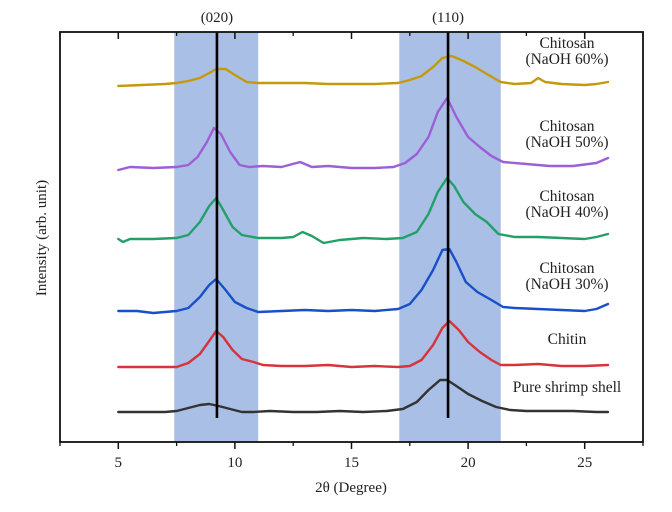 The height and width of the screenshot is (512, 672). I want to click on x-axis-tick-labels: 5 10 15 20 25, so click(354, 463).